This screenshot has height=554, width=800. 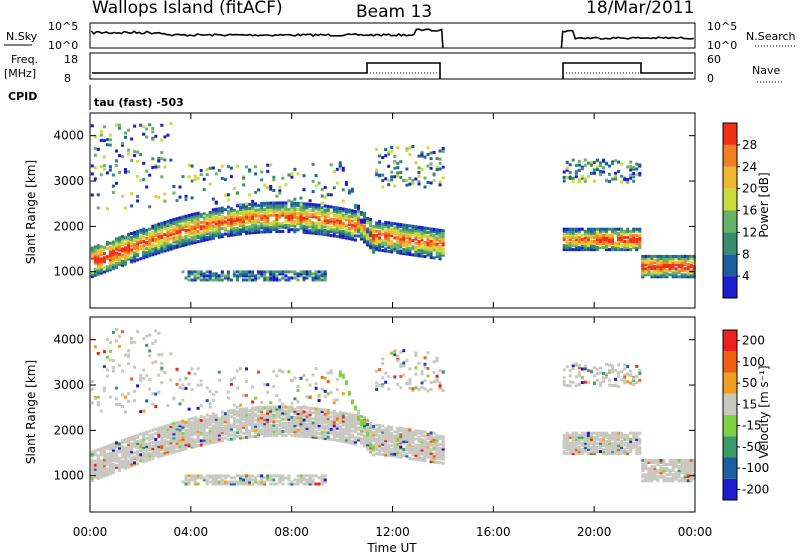 I want to click on nsky-trace-late, so click(x=627, y=39).